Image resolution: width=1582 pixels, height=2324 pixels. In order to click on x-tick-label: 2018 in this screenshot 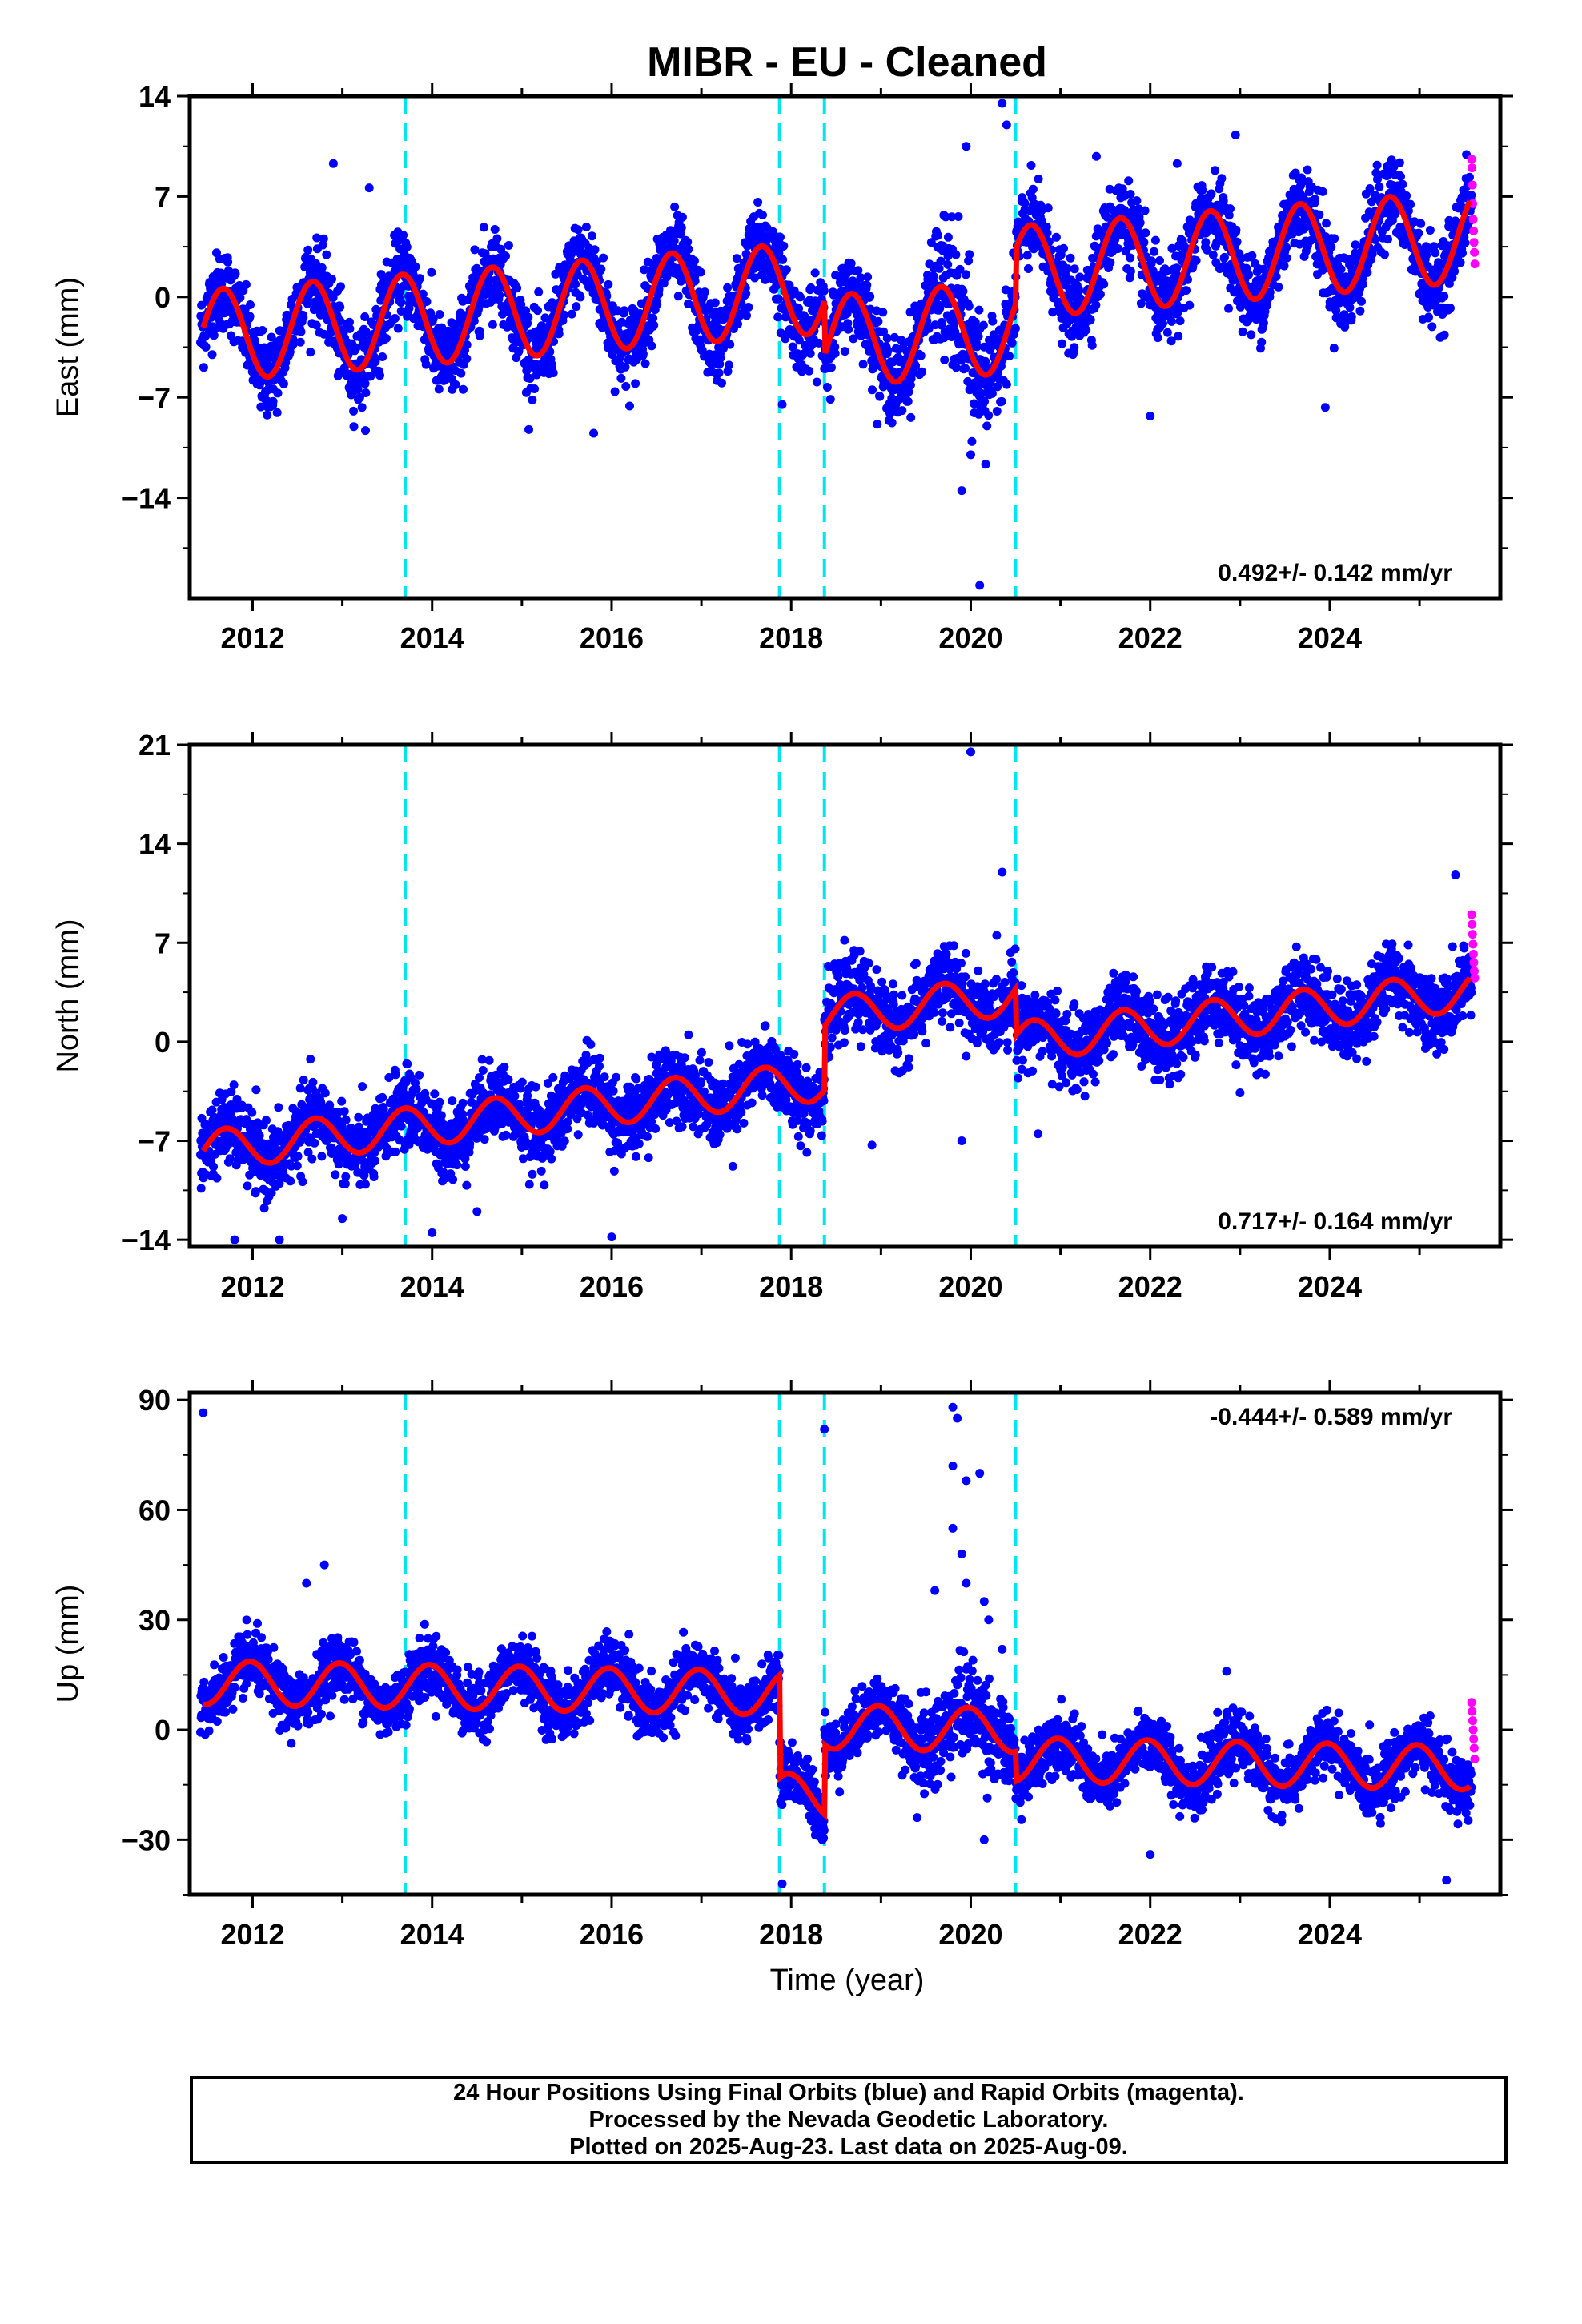, I will do `click(791, 637)`.